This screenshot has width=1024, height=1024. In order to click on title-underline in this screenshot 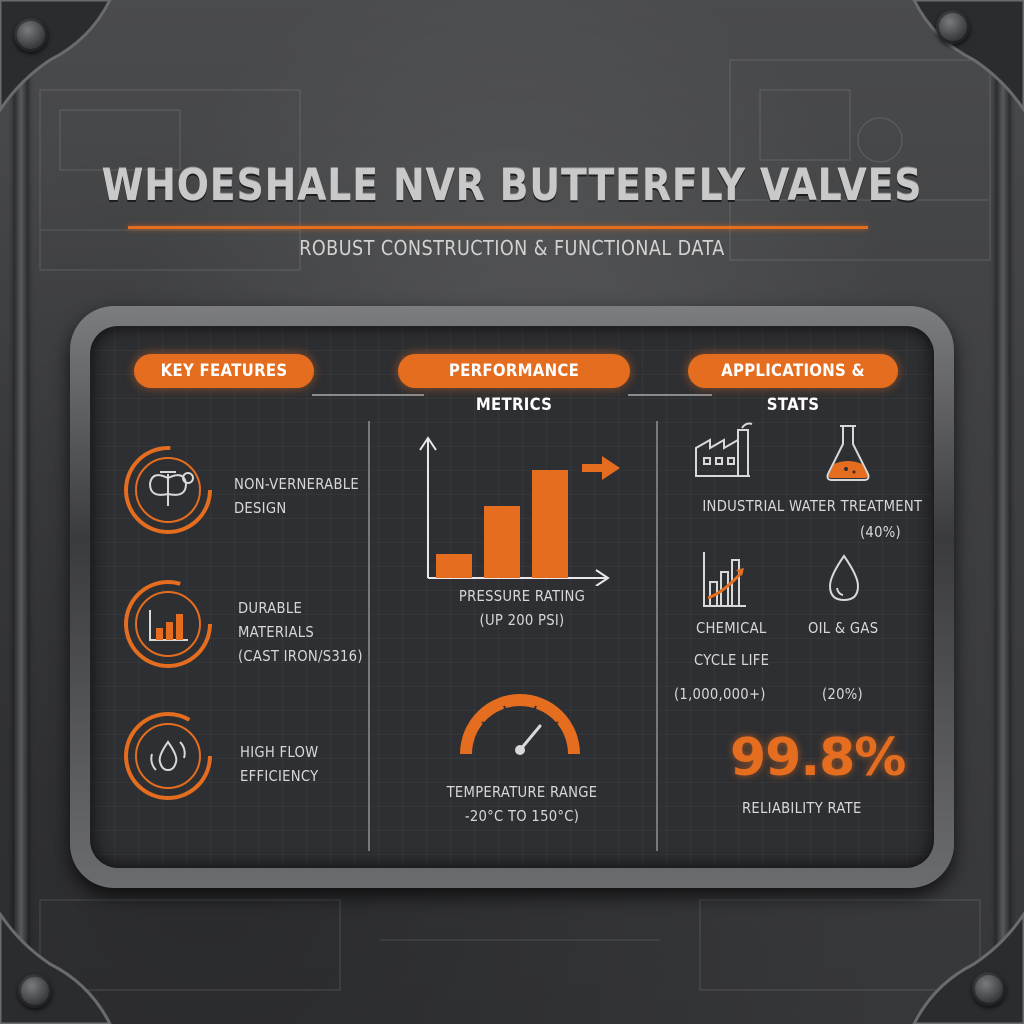, I will do `click(498, 227)`.